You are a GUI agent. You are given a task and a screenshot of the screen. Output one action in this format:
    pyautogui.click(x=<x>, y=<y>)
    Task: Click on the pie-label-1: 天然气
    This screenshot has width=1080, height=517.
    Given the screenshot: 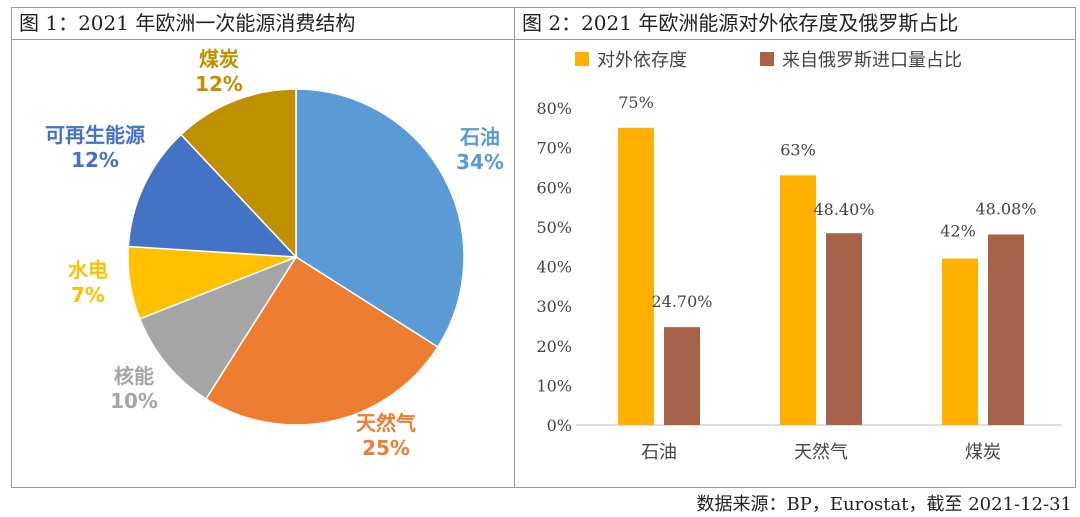 What is the action you would take?
    pyautogui.click(x=386, y=423)
    